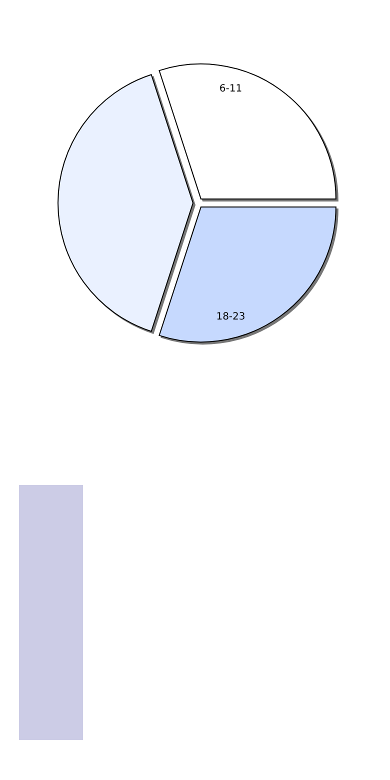 The image size is (390, 780). I want to click on slice-label: 6-11, so click(230, 88).